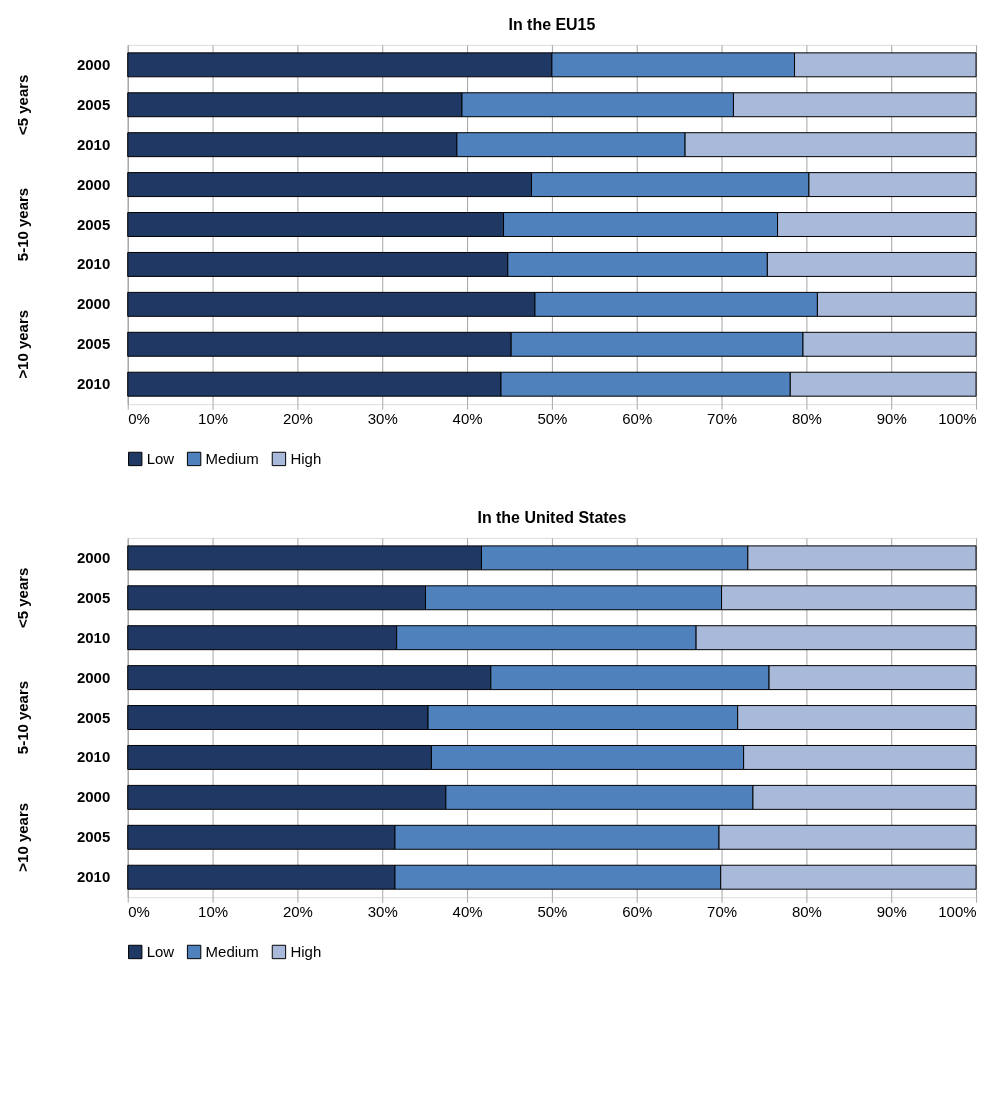 This screenshot has width=1003, height=1103. What do you see at coordinates (552, 517) in the screenshot?
I see `chart-title: In the United States` at bounding box center [552, 517].